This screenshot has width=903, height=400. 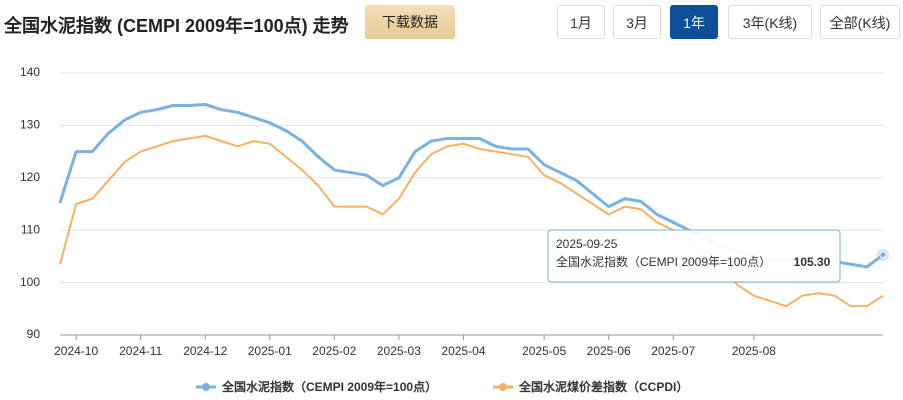 What do you see at coordinates (176, 26) in the screenshot?
I see `chart-title: 全国水泥指数 (CEMPI 2009年=100点) 走势` at bounding box center [176, 26].